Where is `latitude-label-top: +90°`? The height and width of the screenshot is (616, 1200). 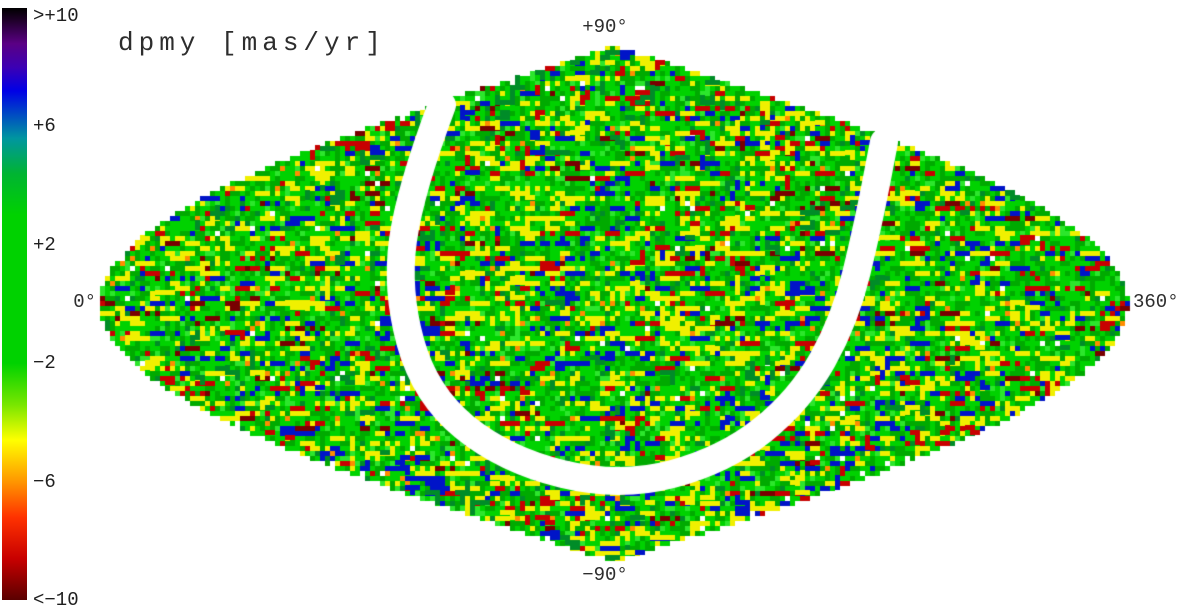
latitude-label-top: +90° is located at coordinates (605, 27).